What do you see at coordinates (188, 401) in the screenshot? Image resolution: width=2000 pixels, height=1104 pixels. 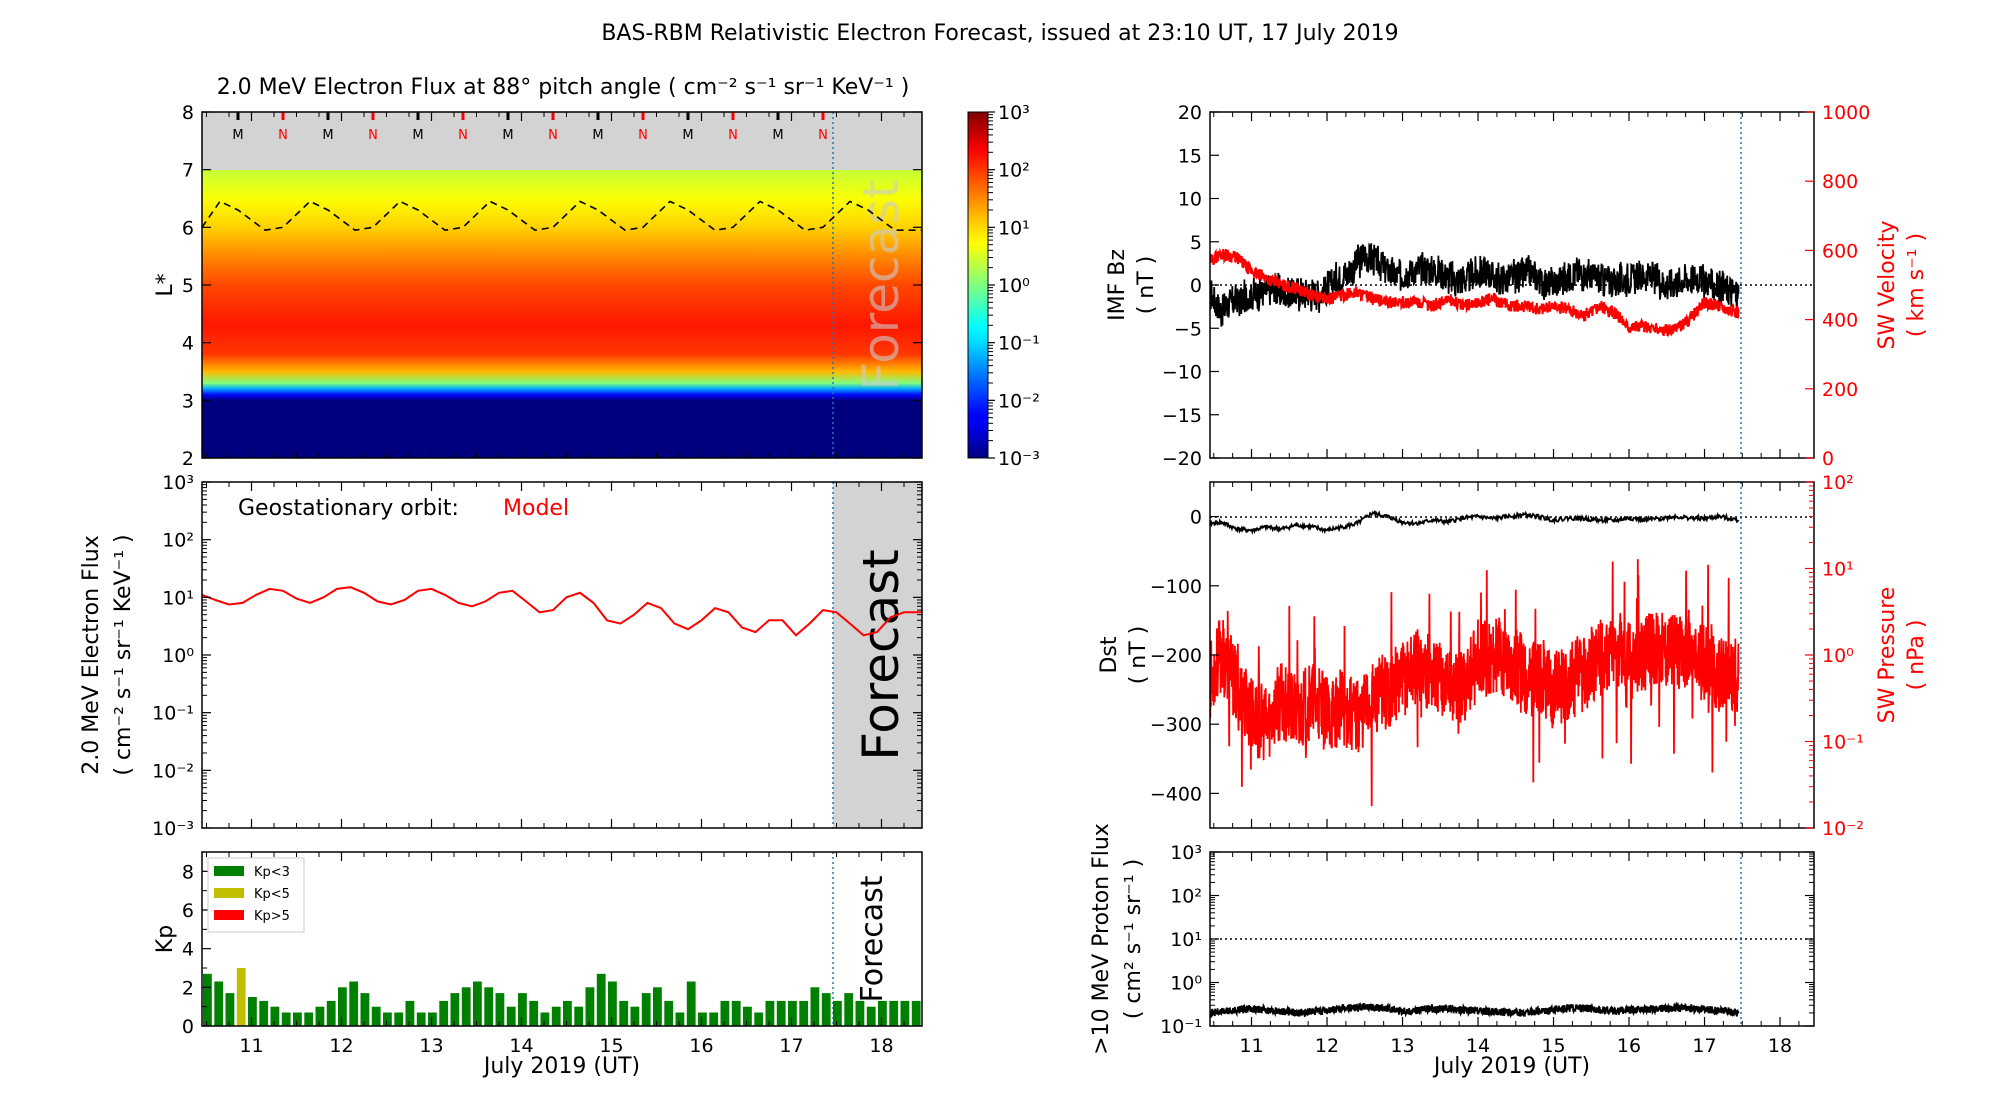 I see `lstar-ytick-label: 3` at bounding box center [188, 401].